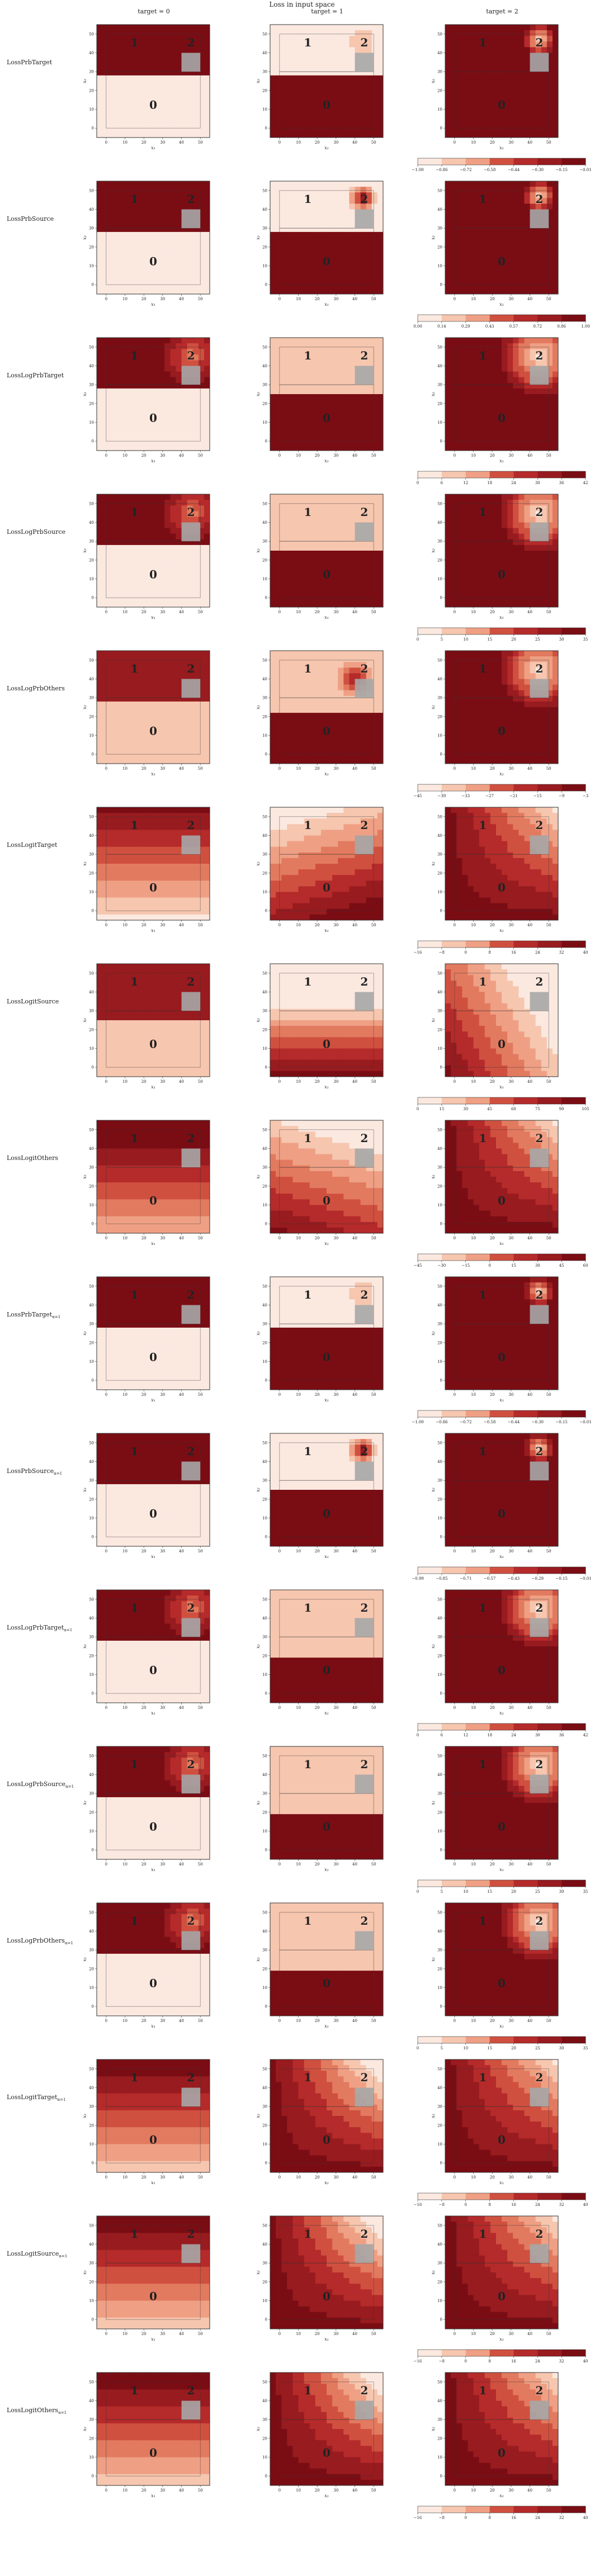 The image size is (604, 2576). What do you see at coordinates (490, 170) in the screenshot?
I see `colorbar-tick-label: −0.58` at bounding box center [490, 170].